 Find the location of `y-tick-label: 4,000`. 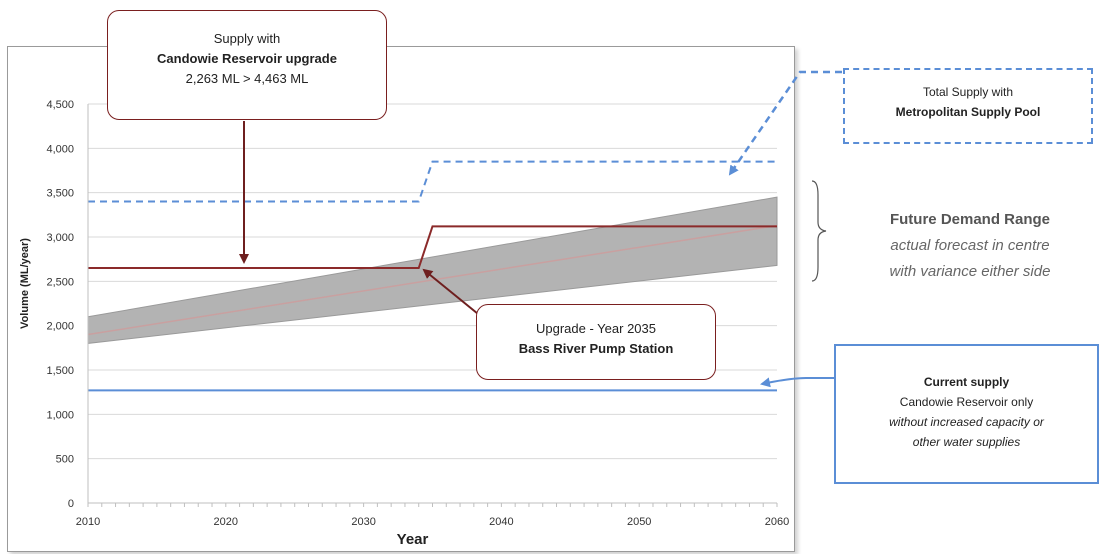

y-tick-label: 4,000 is located at coordinates (60, 149).